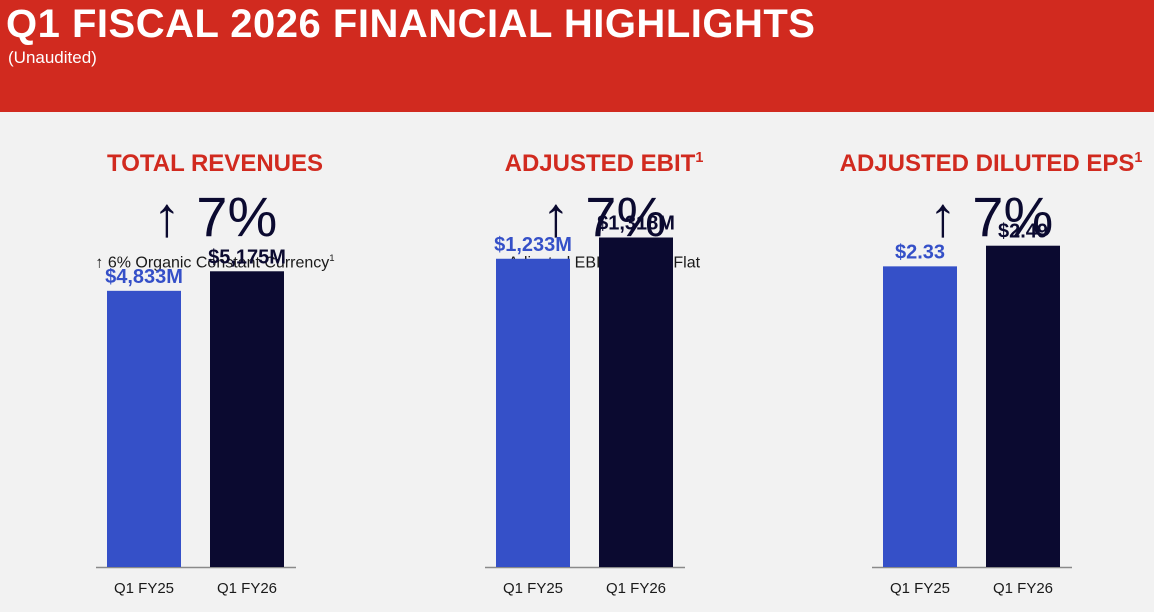 This screenshot has width=1154, height=612. What do you see at coordinates (991, 216) in the screenshot?
I see `eps-growth: ↑ 7%` at bounding box center [991, 216].